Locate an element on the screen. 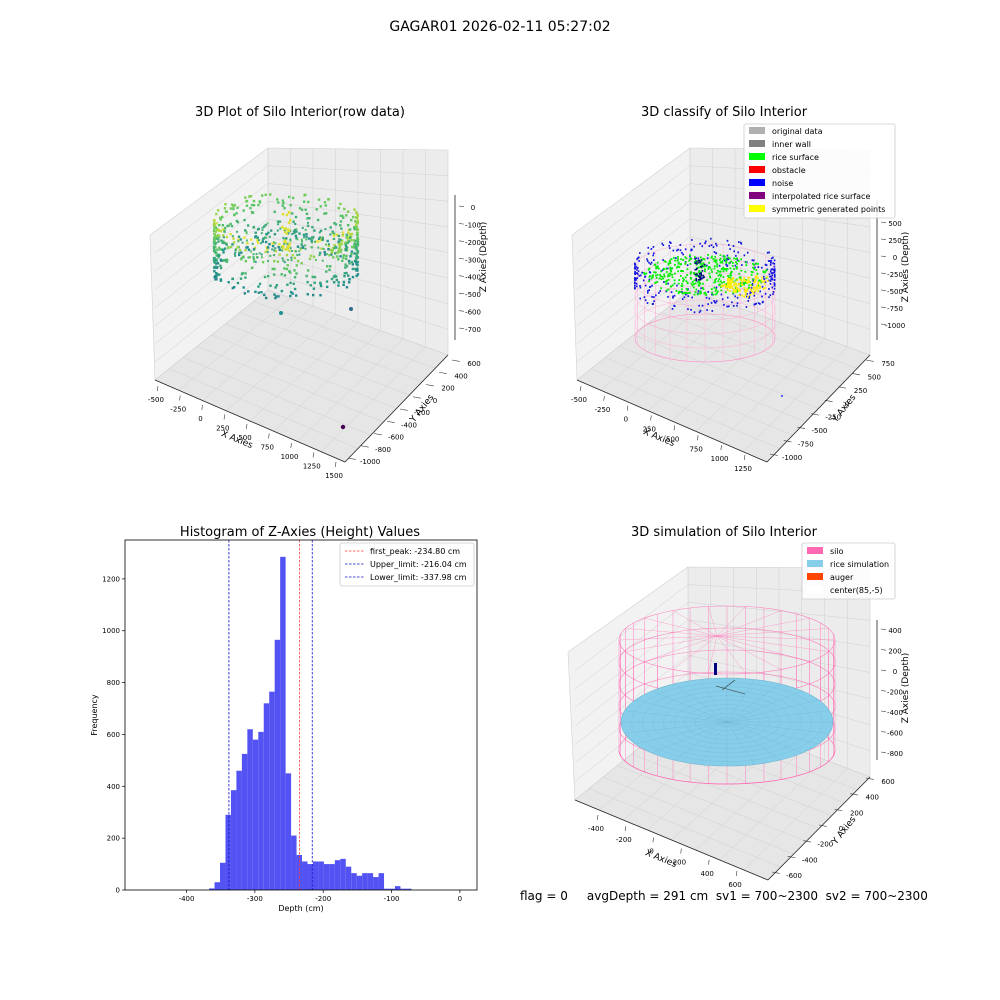 This screenshot has height=1000, width=1000. z-tick-mark is located at coordinates (883, 752).